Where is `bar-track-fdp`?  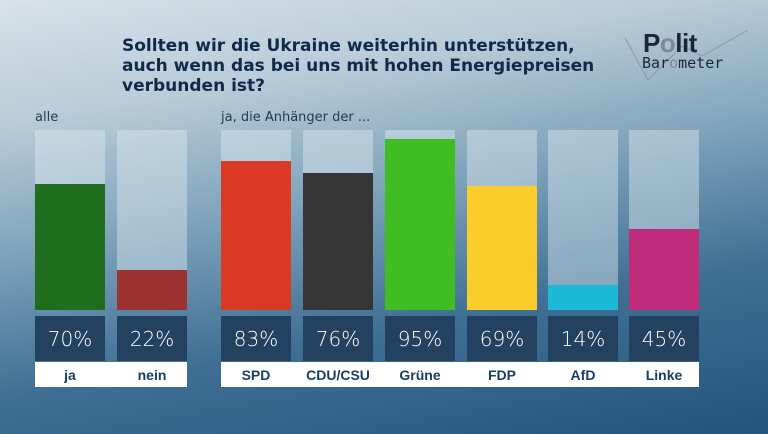 bar-track-fdp is located at coordinates (502, 220).